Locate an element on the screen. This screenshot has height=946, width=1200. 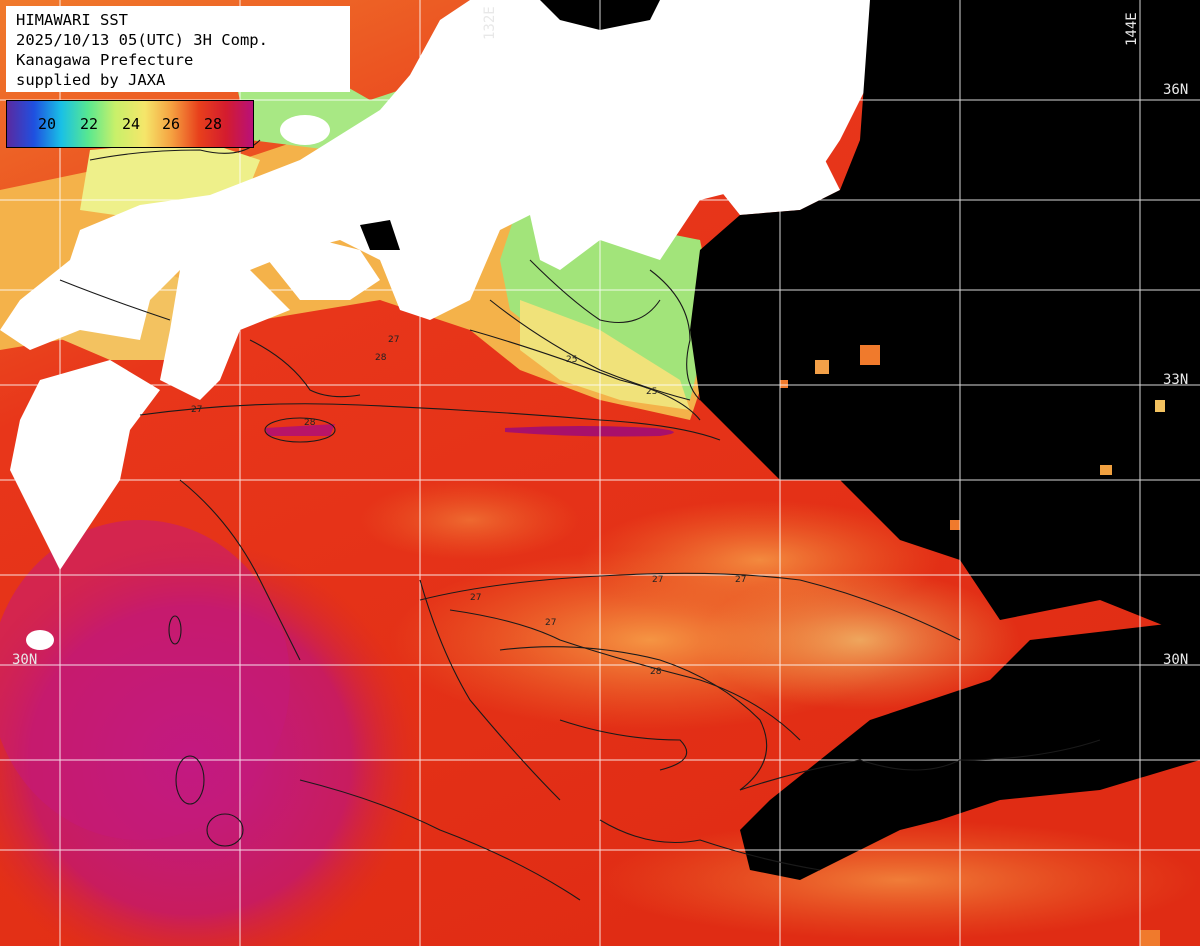
colorbar-label: 28 is located at coordinates (213, 124).